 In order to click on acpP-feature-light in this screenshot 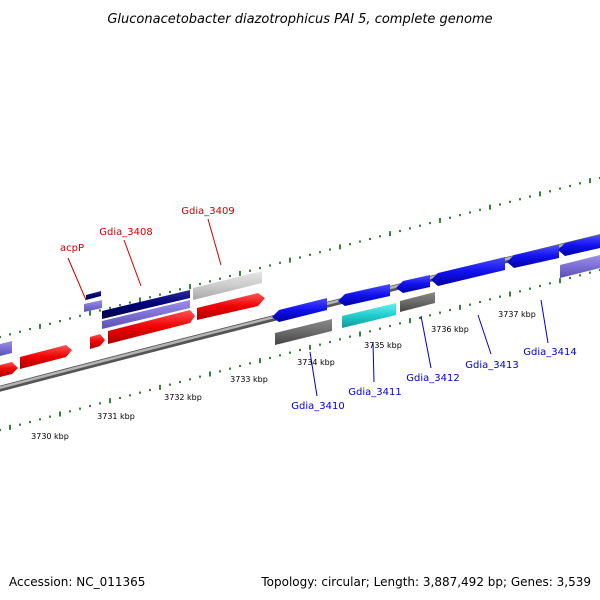, I will do `click(93, 306)`.